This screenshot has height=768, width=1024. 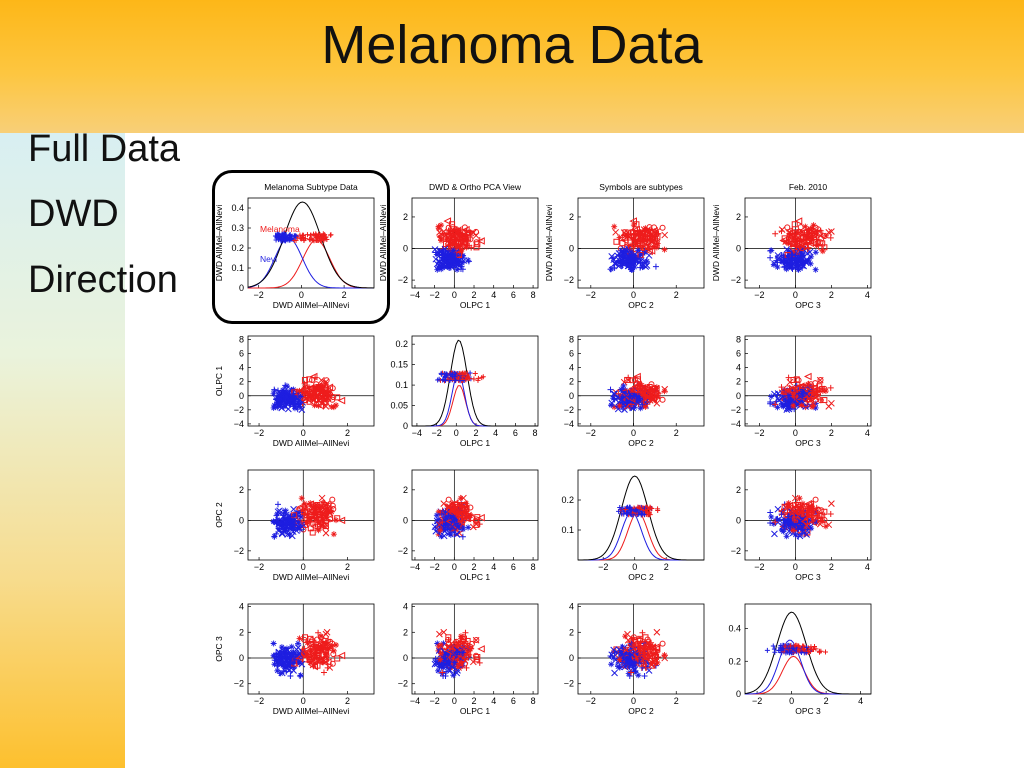 What do you see at coordinates (475, 383) in the screenshot?
I see `total-density` at bounding box center [475, 383].